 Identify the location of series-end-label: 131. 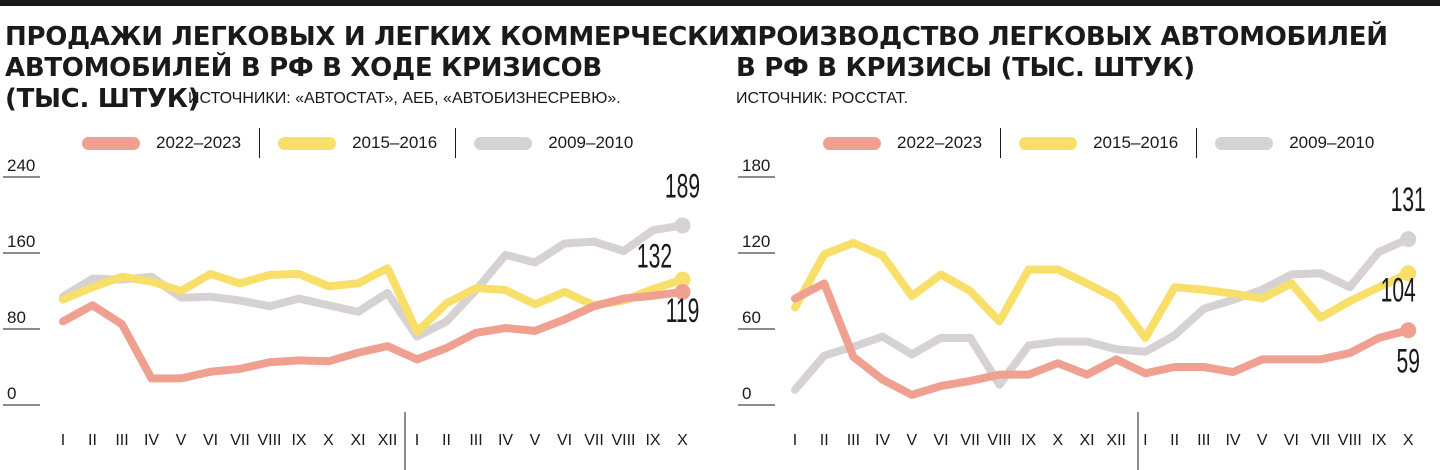
(1408, 199).